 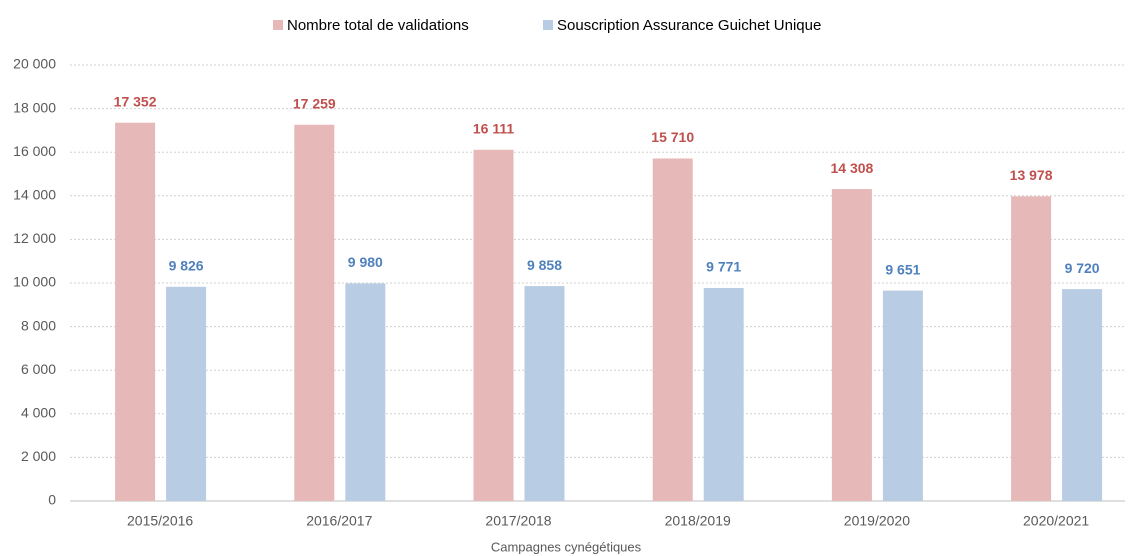 I want to click on value-label: 13 978, so click(x=1031, y=175).